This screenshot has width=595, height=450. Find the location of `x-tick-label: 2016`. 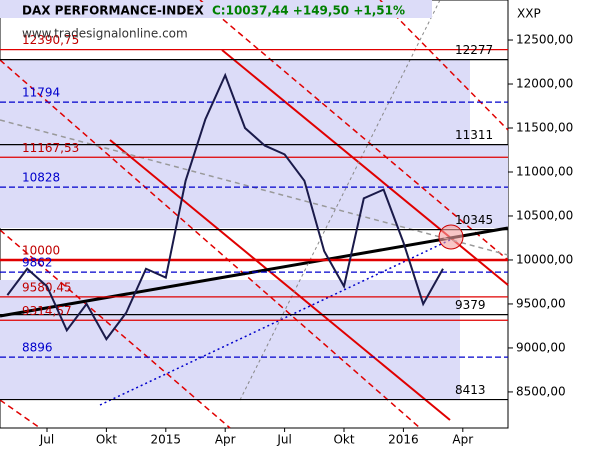

x-tick-label: 2016 is located at coordinates (403, 440).